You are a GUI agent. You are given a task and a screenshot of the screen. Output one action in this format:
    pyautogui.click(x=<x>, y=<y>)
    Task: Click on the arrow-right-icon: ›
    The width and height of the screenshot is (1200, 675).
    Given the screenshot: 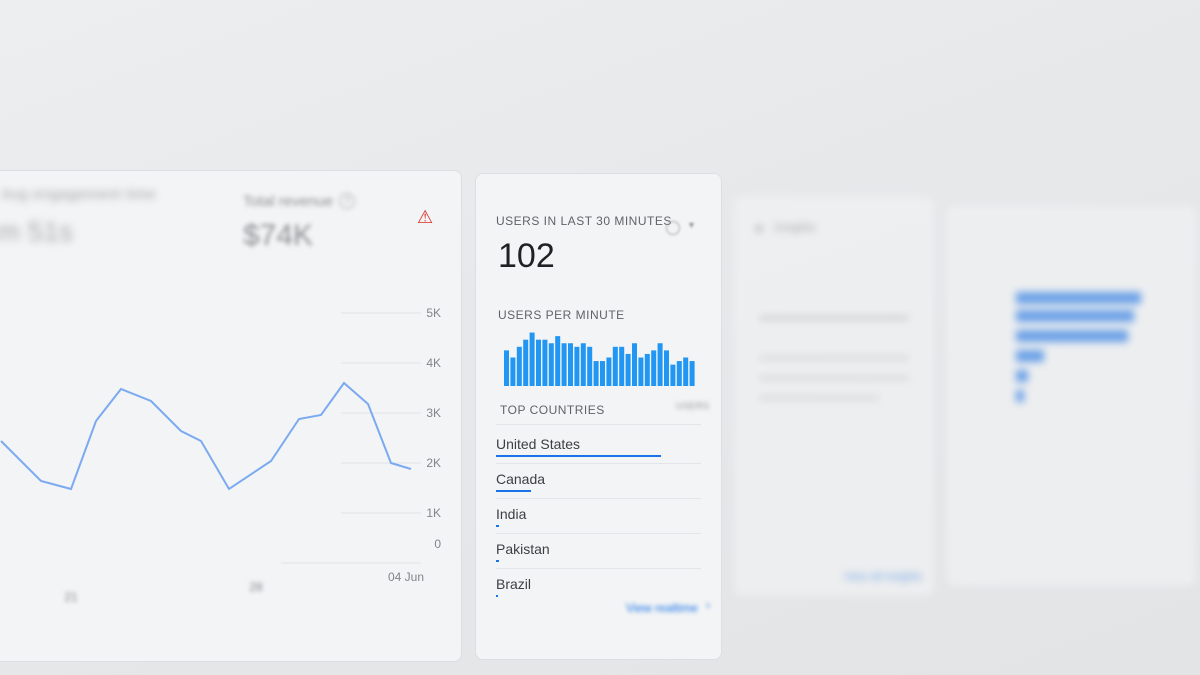 What is the action you would take?
    pyautogui.click(x=708, y=605)
    